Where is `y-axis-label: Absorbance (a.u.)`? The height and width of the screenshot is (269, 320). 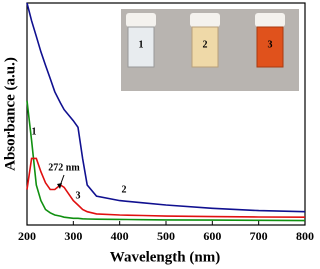
y-axis-label: Absorbance (a.u.) is located at coordinates (10, 114).